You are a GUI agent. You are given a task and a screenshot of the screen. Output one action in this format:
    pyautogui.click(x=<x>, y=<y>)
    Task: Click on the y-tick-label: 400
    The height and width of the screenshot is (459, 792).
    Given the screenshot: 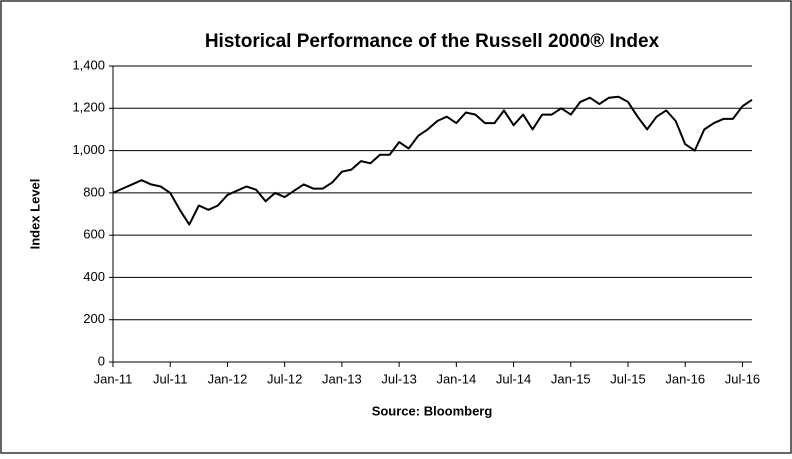 What is the action you would take?
    pyautogui.click(x=94, y=276)
    